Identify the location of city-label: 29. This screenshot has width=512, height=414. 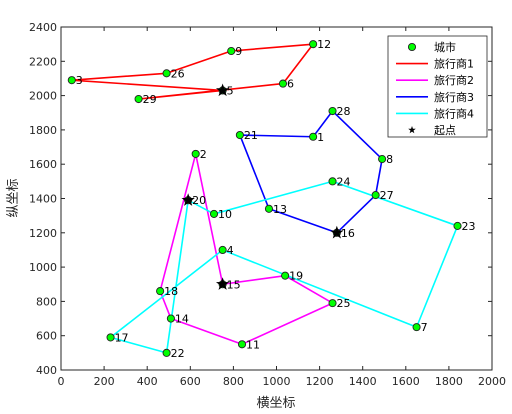
(150, 99).